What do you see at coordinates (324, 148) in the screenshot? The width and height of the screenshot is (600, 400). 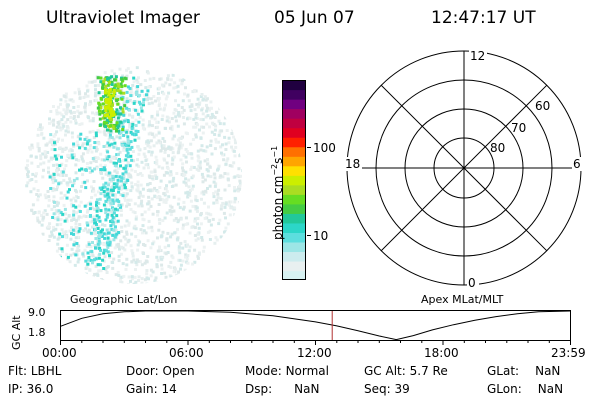 I see `colorbar-tick-100: 100` at bounding box center [324, 148].